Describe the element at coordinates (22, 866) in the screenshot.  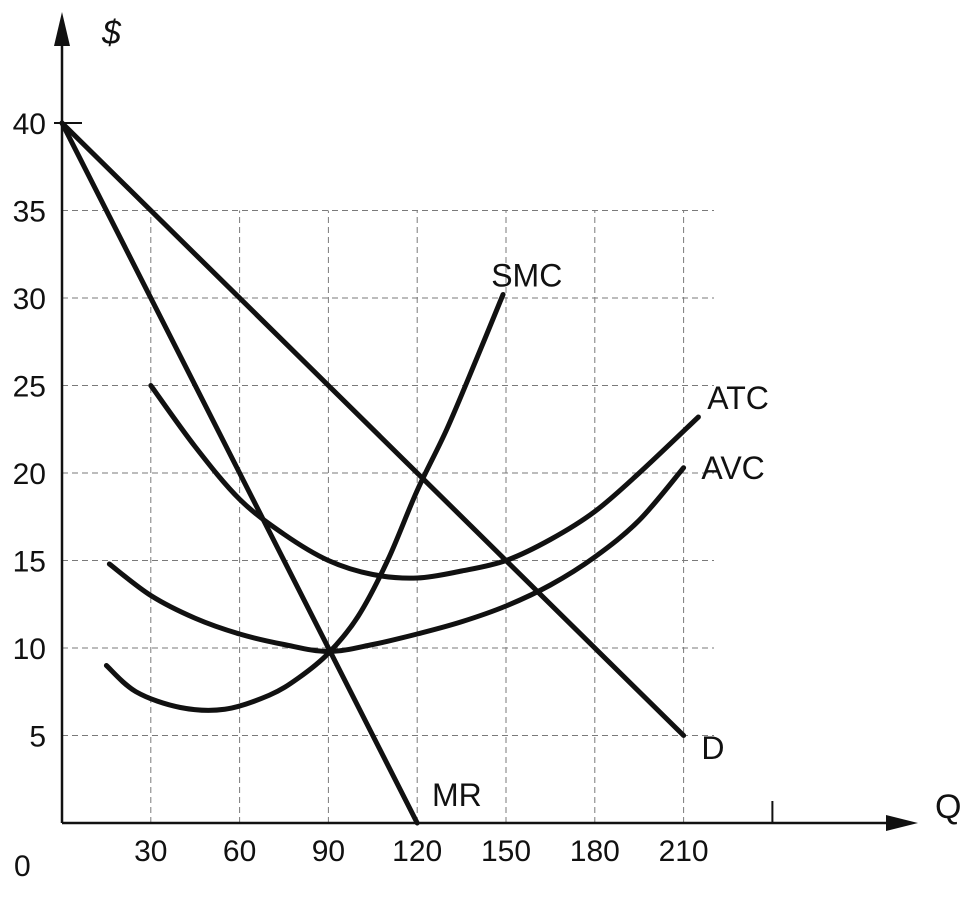
I see `origin-label: 0` at that location.